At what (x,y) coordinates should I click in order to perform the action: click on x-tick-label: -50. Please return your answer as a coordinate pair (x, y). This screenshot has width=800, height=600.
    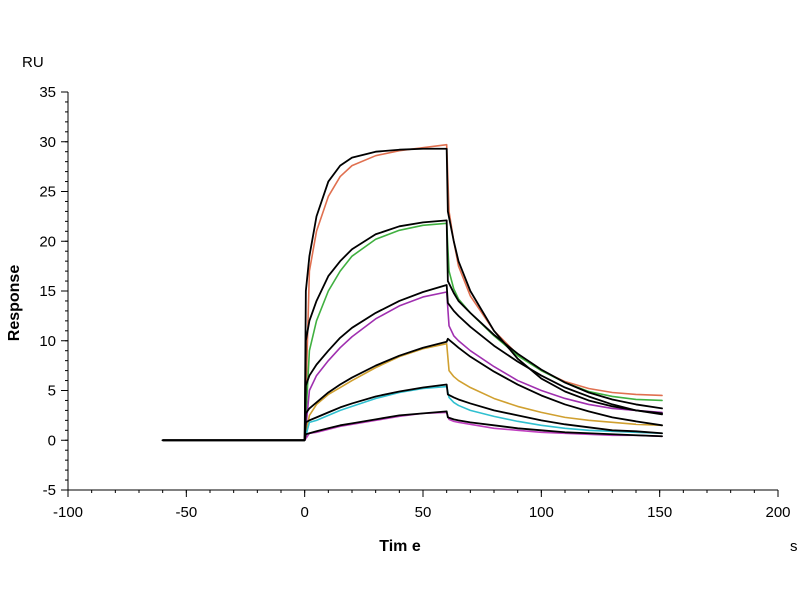
    Looking at the image, I should click on (186, 512).